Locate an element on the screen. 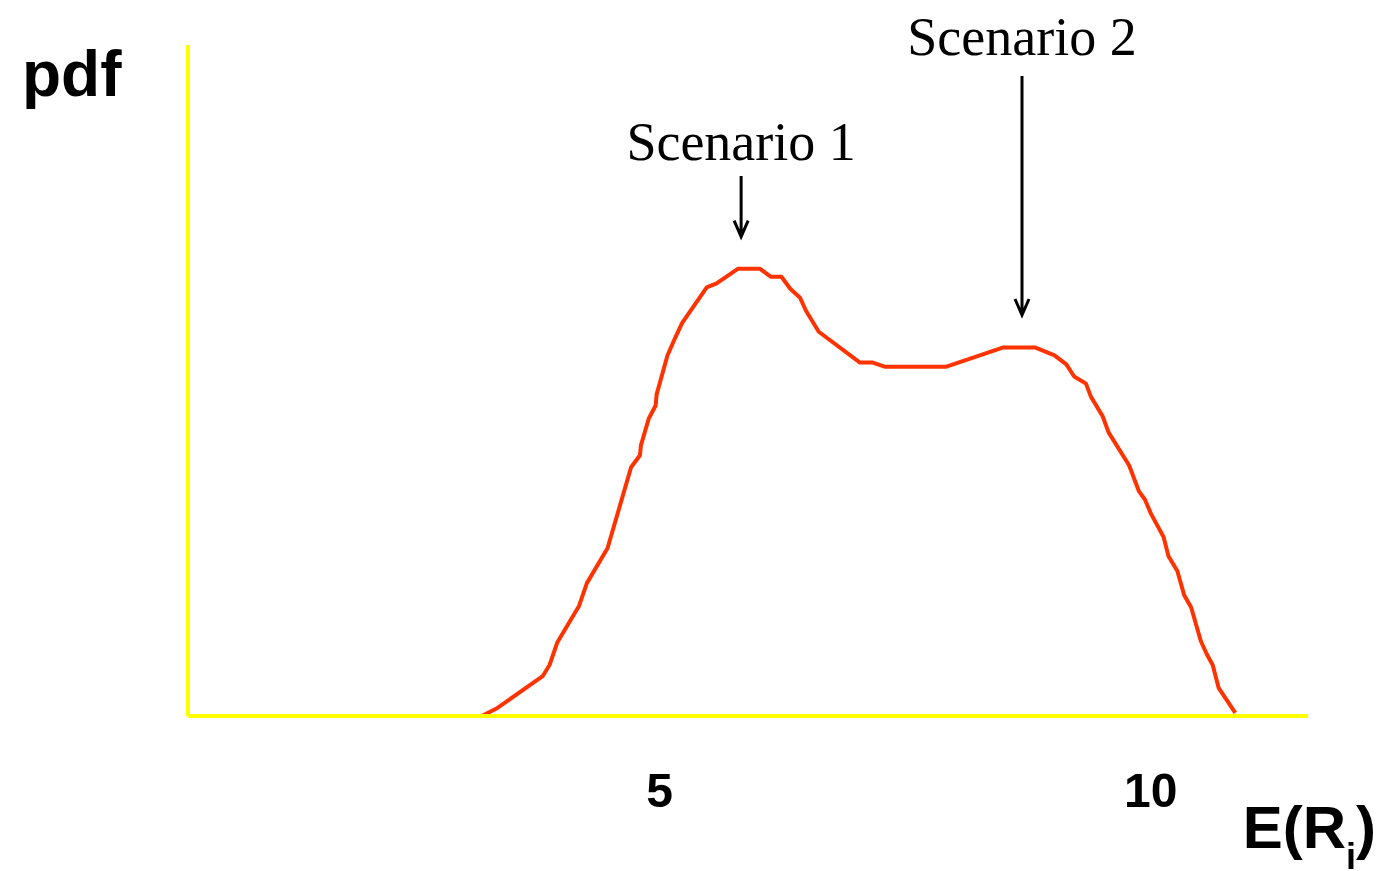 The width and height of the screenshot is (1383, 871). text: Scenario 2 is located at coordinates (1022, 37).